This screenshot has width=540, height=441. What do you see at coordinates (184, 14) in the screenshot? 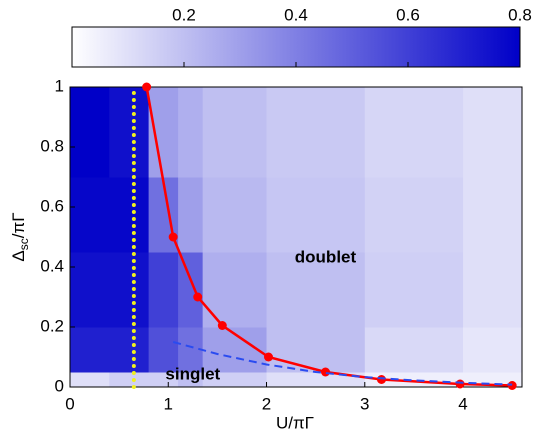
I see `colorbar-tick-label: 0.2` at bounding box center [184, 14].